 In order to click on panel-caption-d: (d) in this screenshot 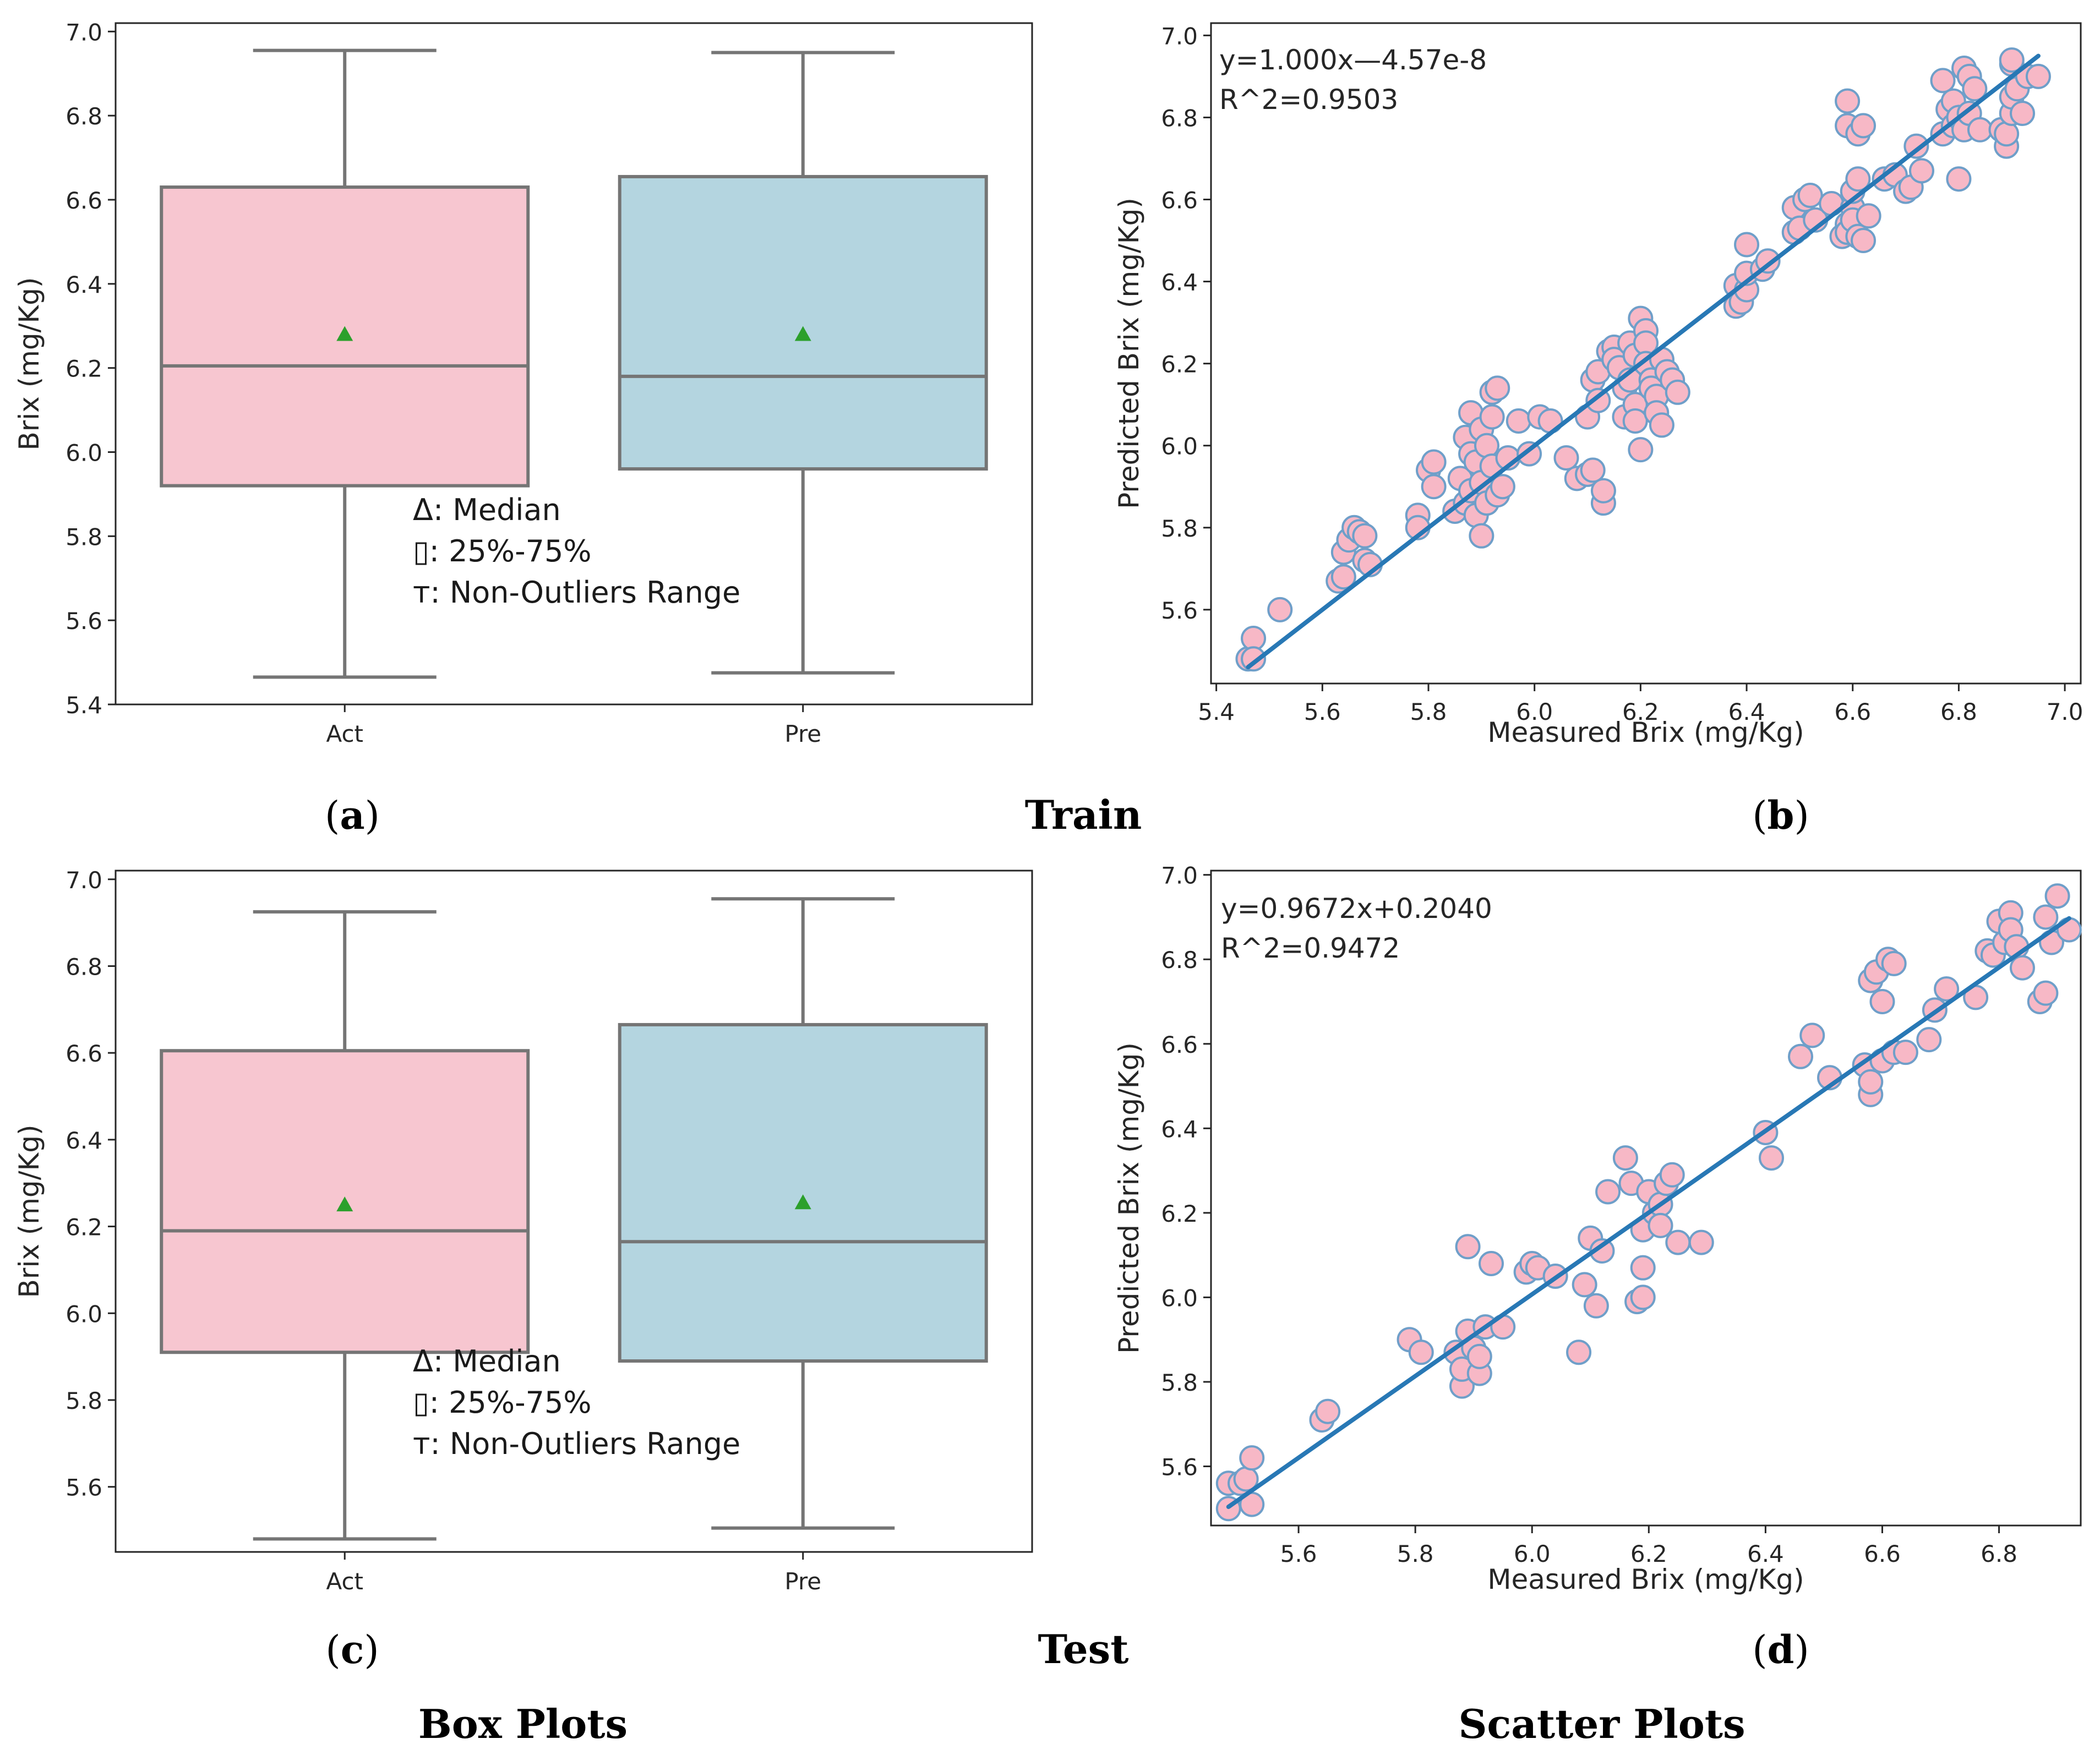, I will do `click(1780, 1649)`.